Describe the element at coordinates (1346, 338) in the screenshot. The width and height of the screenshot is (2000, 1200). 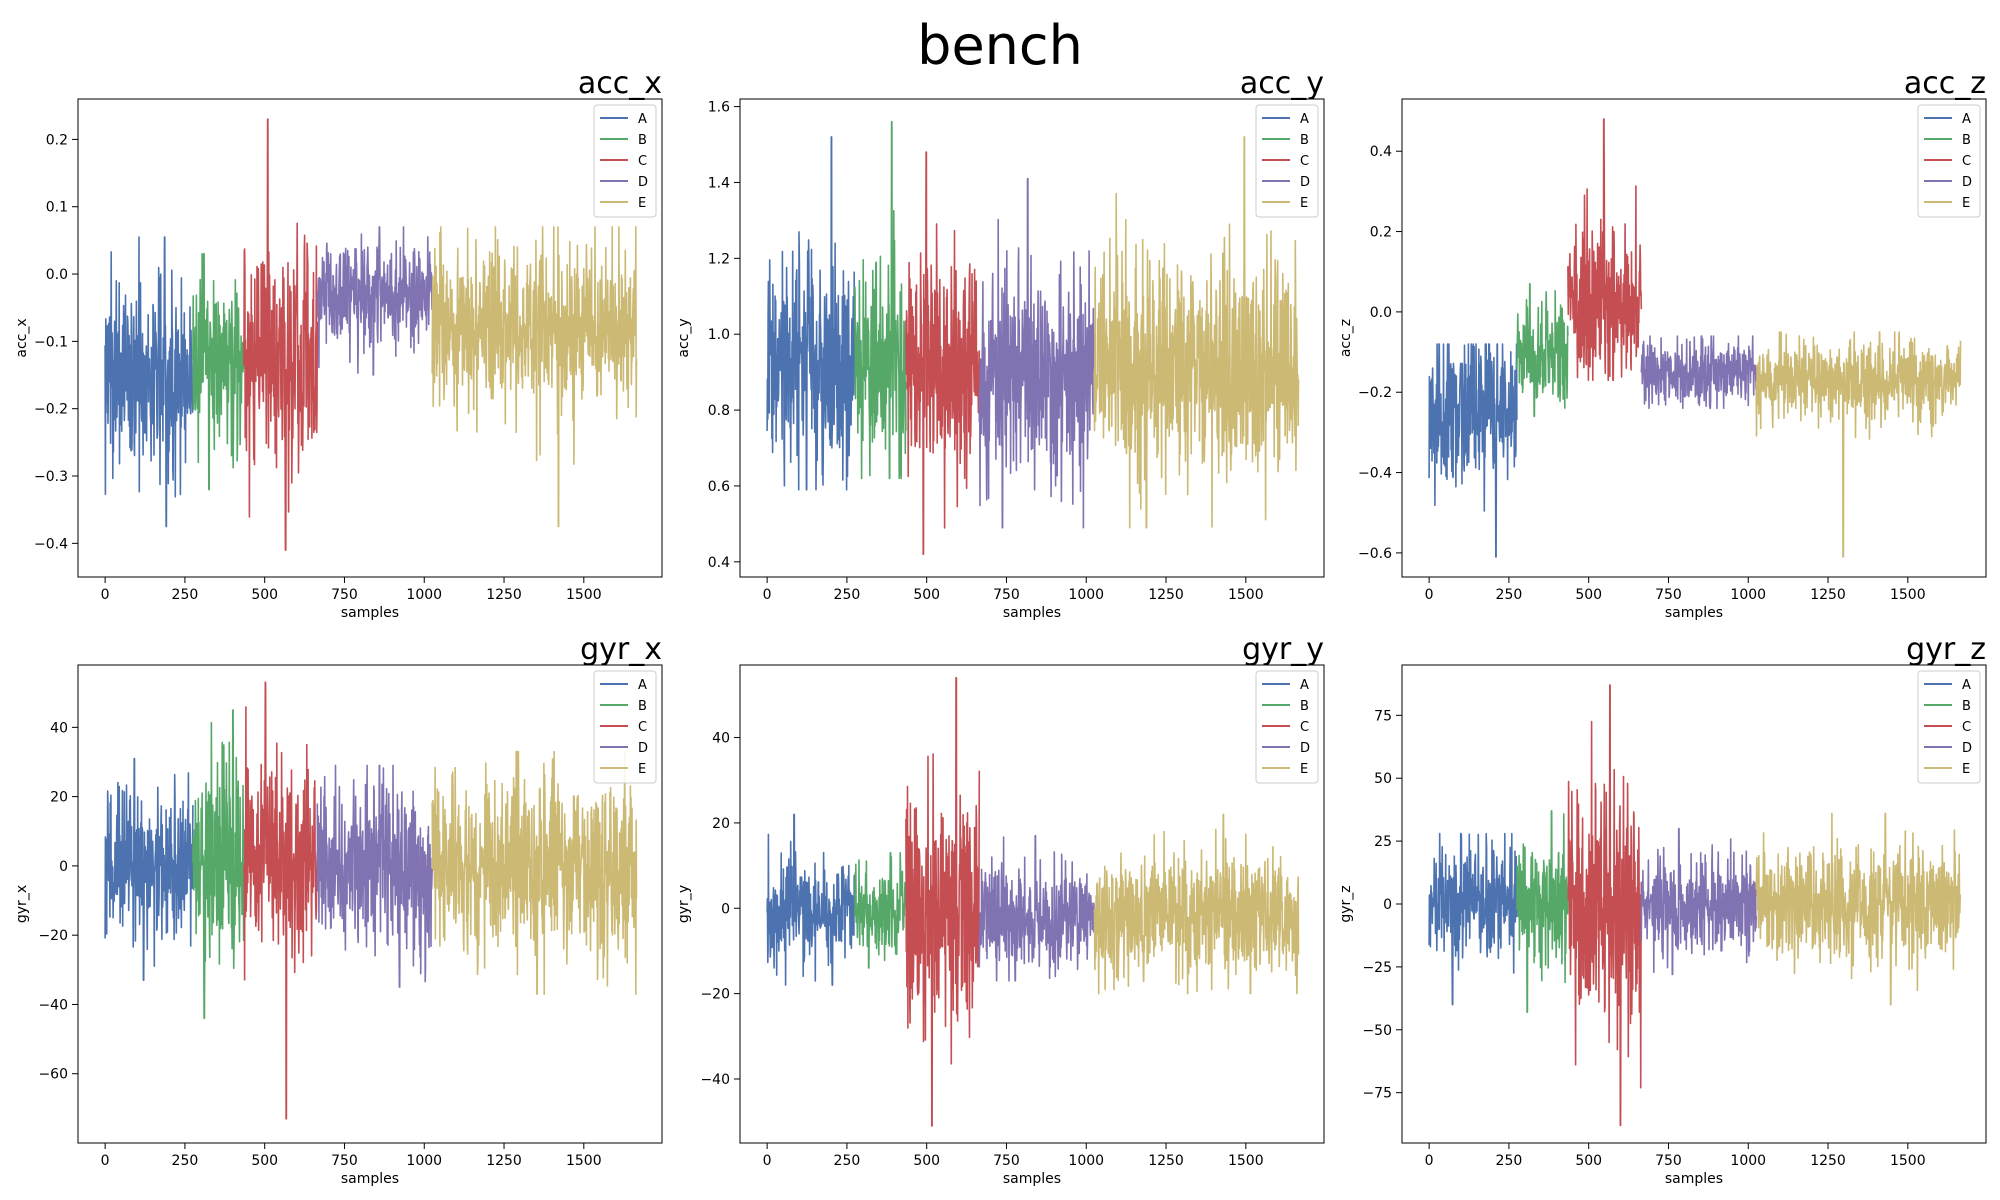
I see `y-axis-label: acc_z` at that location.